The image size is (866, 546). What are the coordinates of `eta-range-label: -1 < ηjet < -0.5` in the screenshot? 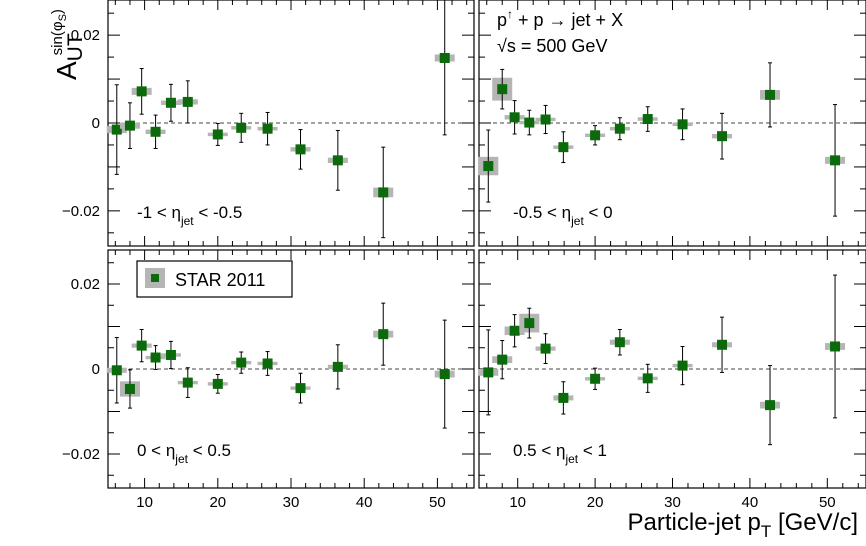 It's located at (189, 215).